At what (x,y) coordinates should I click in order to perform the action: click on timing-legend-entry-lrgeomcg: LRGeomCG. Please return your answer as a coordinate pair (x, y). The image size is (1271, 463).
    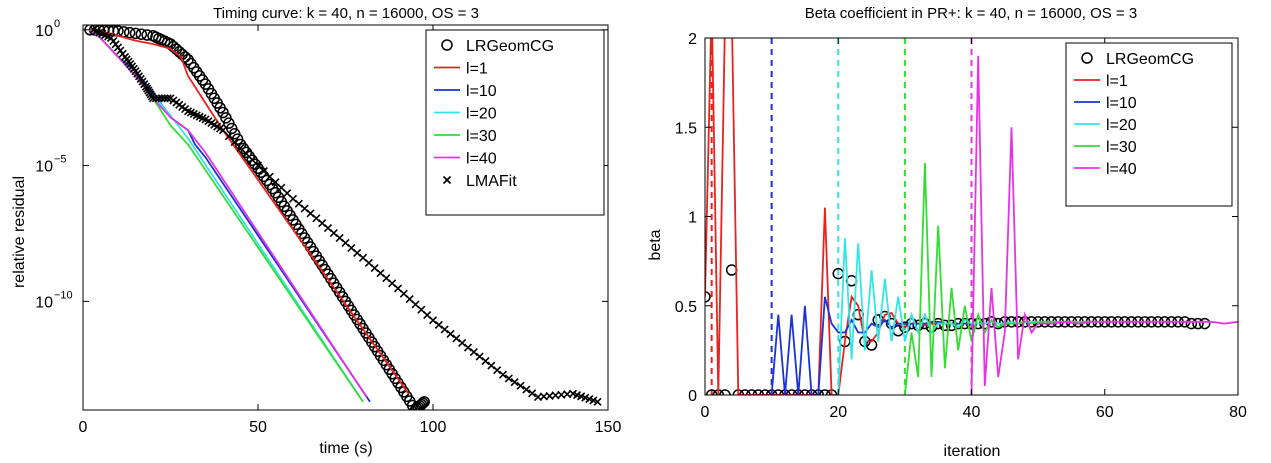
    Looking at the image, I should click on (497, 46).